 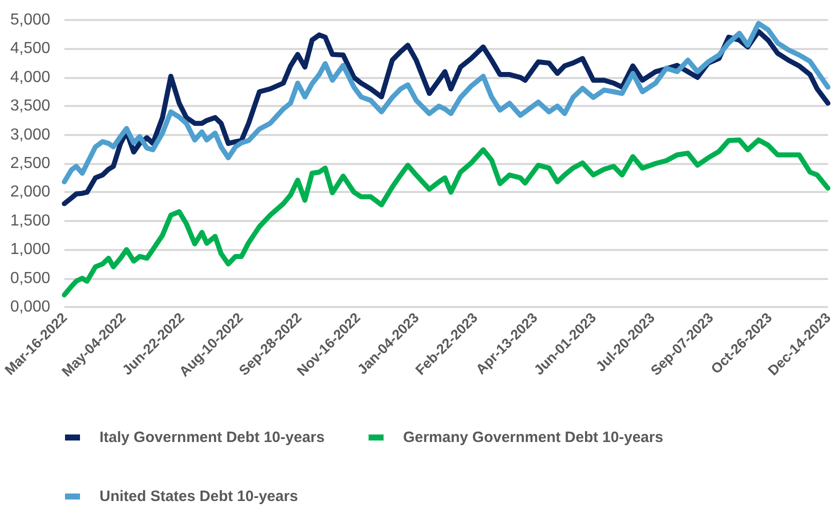 I want to click on y-tick-label: 2,500, so click(x=30, y=163).